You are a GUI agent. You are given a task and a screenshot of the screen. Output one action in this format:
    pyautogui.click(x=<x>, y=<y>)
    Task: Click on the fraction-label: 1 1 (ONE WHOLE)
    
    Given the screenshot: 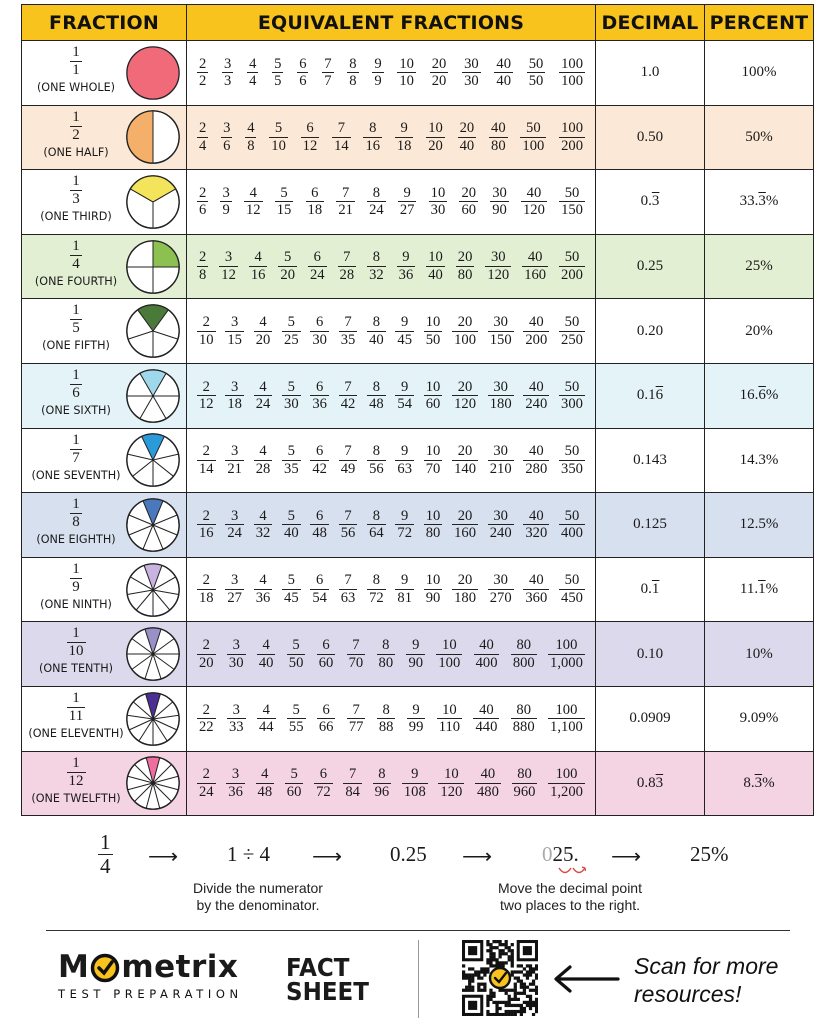 What is the action you would take?
    pyautogui.click(x=76, y=70)
    